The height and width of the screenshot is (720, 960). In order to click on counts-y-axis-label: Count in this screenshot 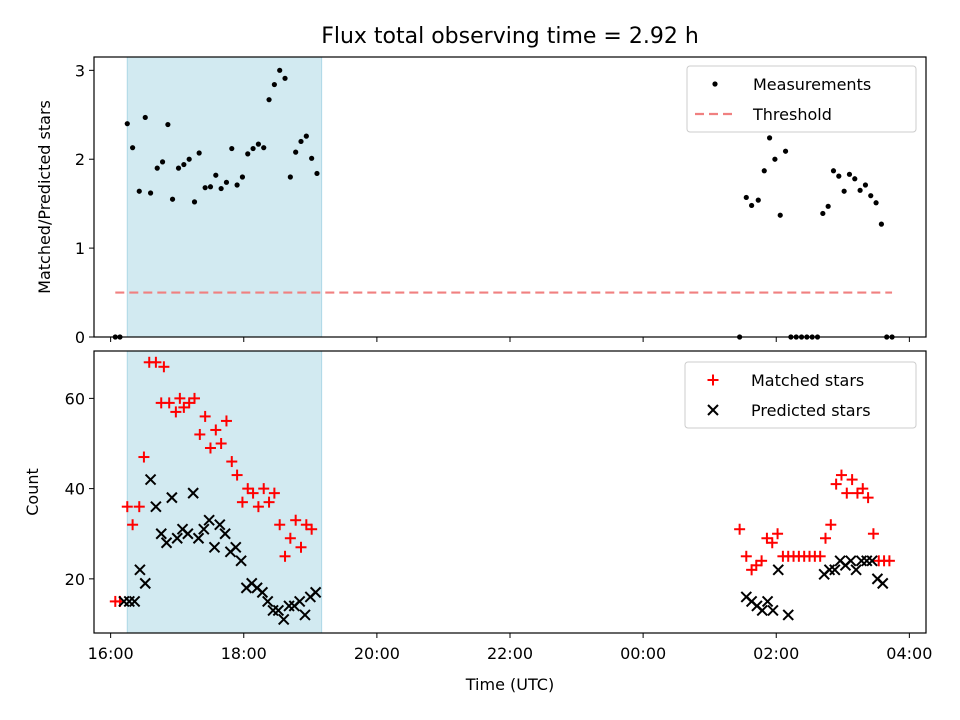, I will do `click(32, 492)`.